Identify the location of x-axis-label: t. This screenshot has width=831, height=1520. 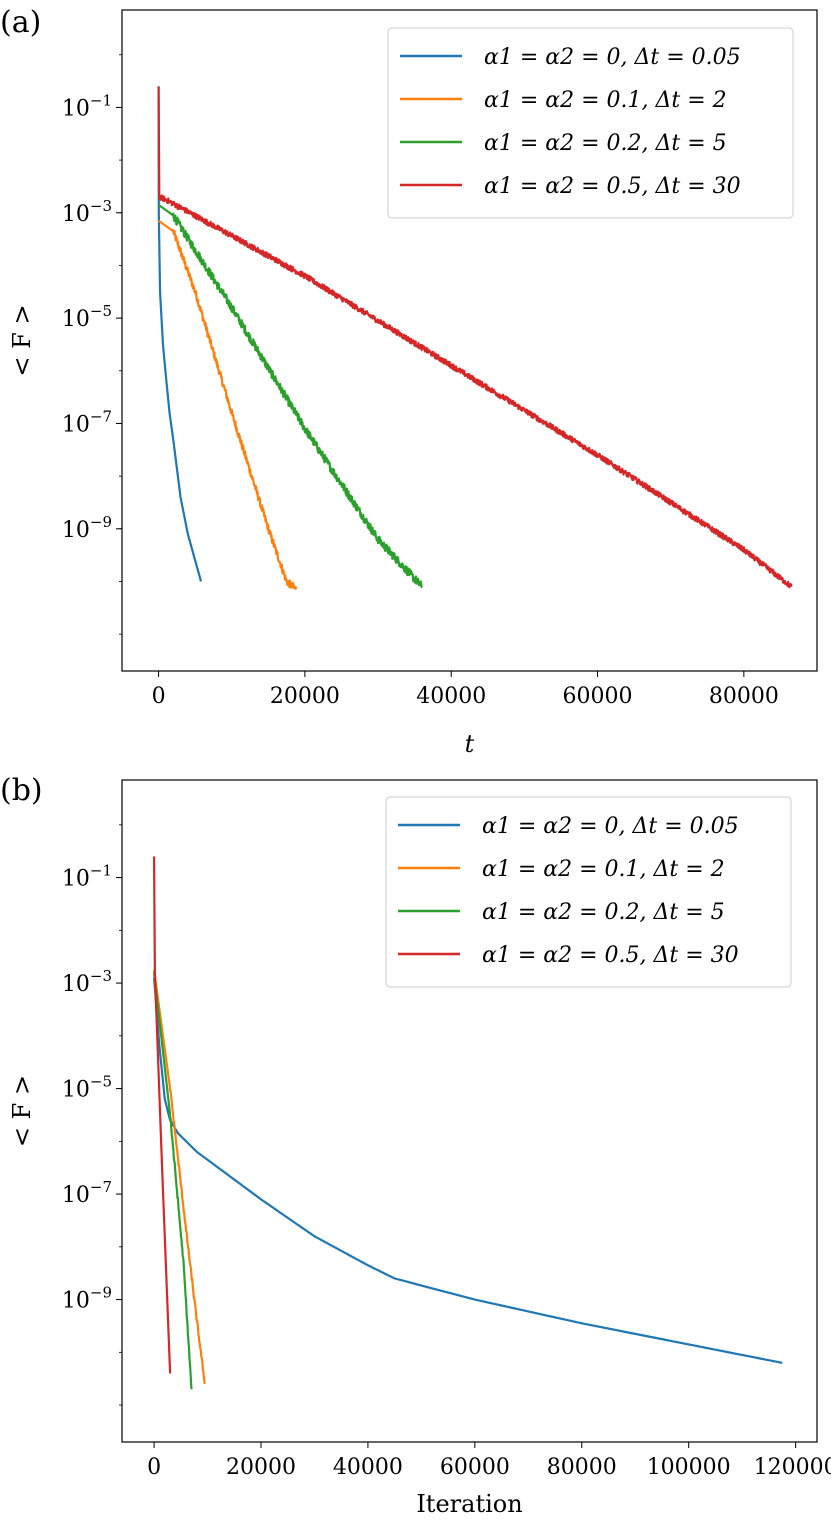
(470, 744).